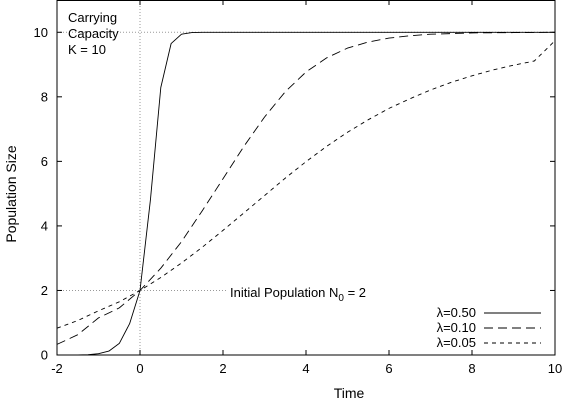 The height and width of the screenshot is (405, 569). I want to click on legend-label-1: λ=0.50, so click(456, 312).